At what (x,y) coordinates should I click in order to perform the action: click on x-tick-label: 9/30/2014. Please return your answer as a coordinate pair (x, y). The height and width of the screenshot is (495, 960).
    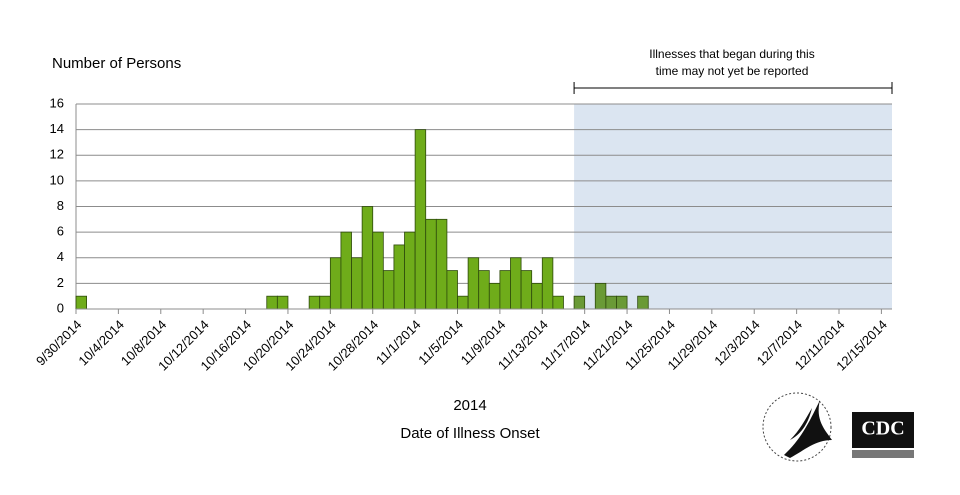
    Looking at the image, I should click on (59, 343).